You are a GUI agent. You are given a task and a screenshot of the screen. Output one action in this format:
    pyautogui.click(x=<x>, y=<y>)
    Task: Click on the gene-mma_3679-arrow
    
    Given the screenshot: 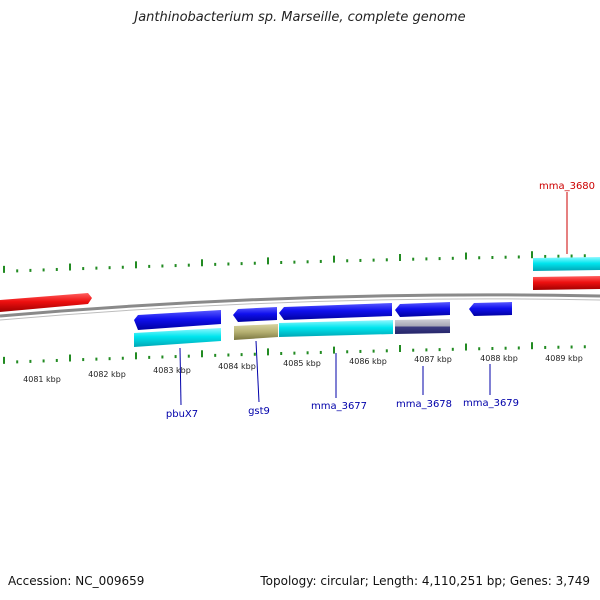 What is the action you would take?
    pyautogui.click(x=490, y=309)
    